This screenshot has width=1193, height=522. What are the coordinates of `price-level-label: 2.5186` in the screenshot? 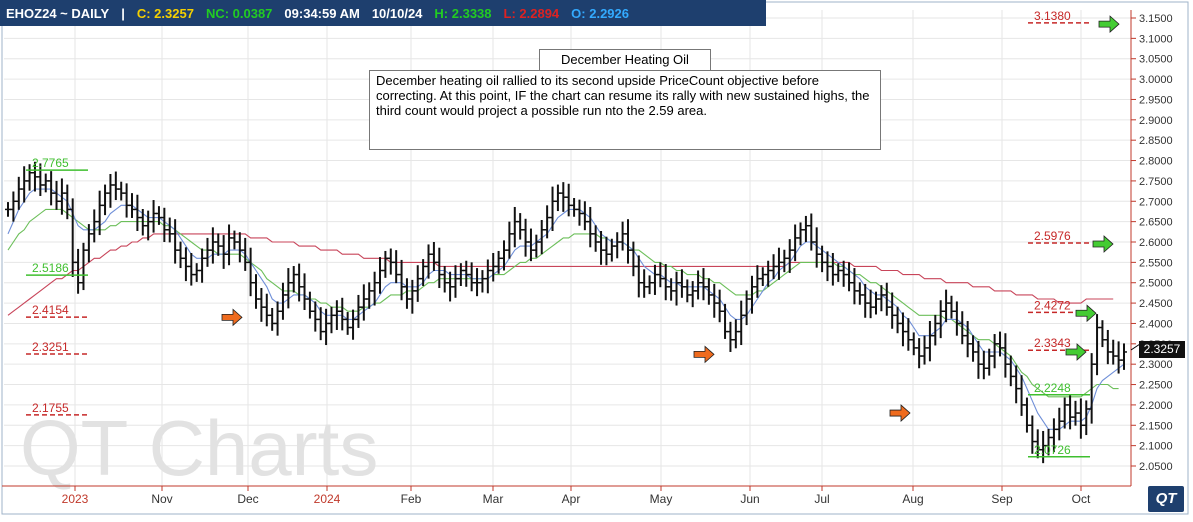 It's located at (50, 268).